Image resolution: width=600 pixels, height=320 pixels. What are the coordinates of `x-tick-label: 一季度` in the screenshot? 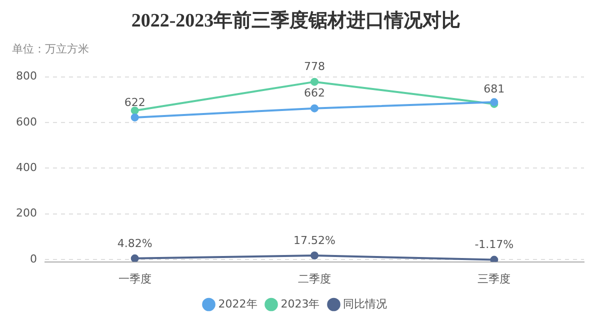 It's located at (135, 279).